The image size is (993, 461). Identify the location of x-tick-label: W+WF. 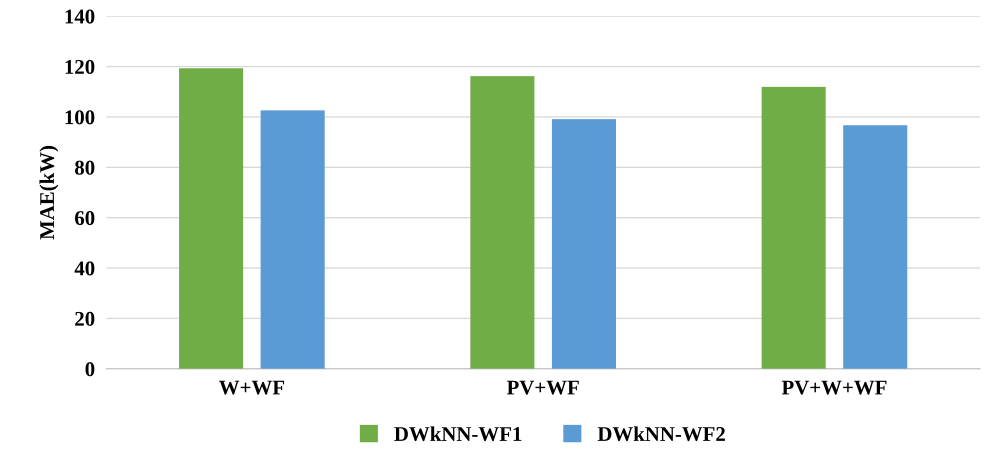
(251, 387).